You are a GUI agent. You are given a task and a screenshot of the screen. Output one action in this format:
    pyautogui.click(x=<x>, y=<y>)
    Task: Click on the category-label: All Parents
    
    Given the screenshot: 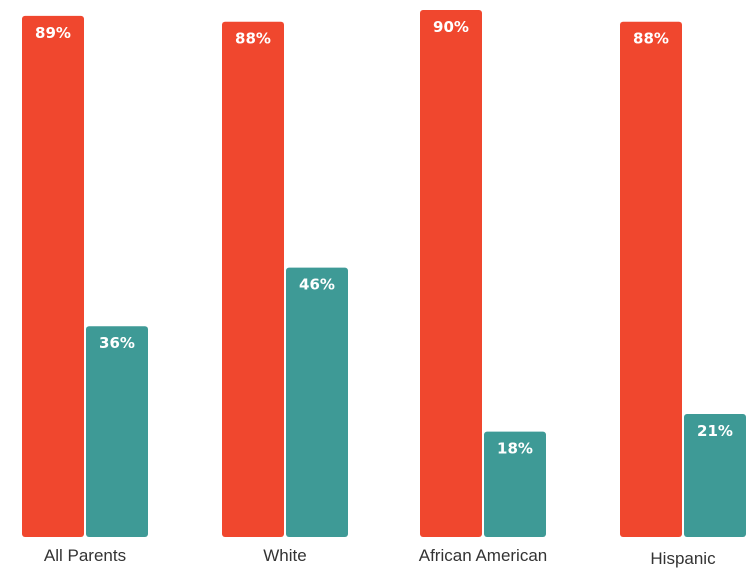 What is the action you would take?
    pyautogui.click(x=85, y=555)
    